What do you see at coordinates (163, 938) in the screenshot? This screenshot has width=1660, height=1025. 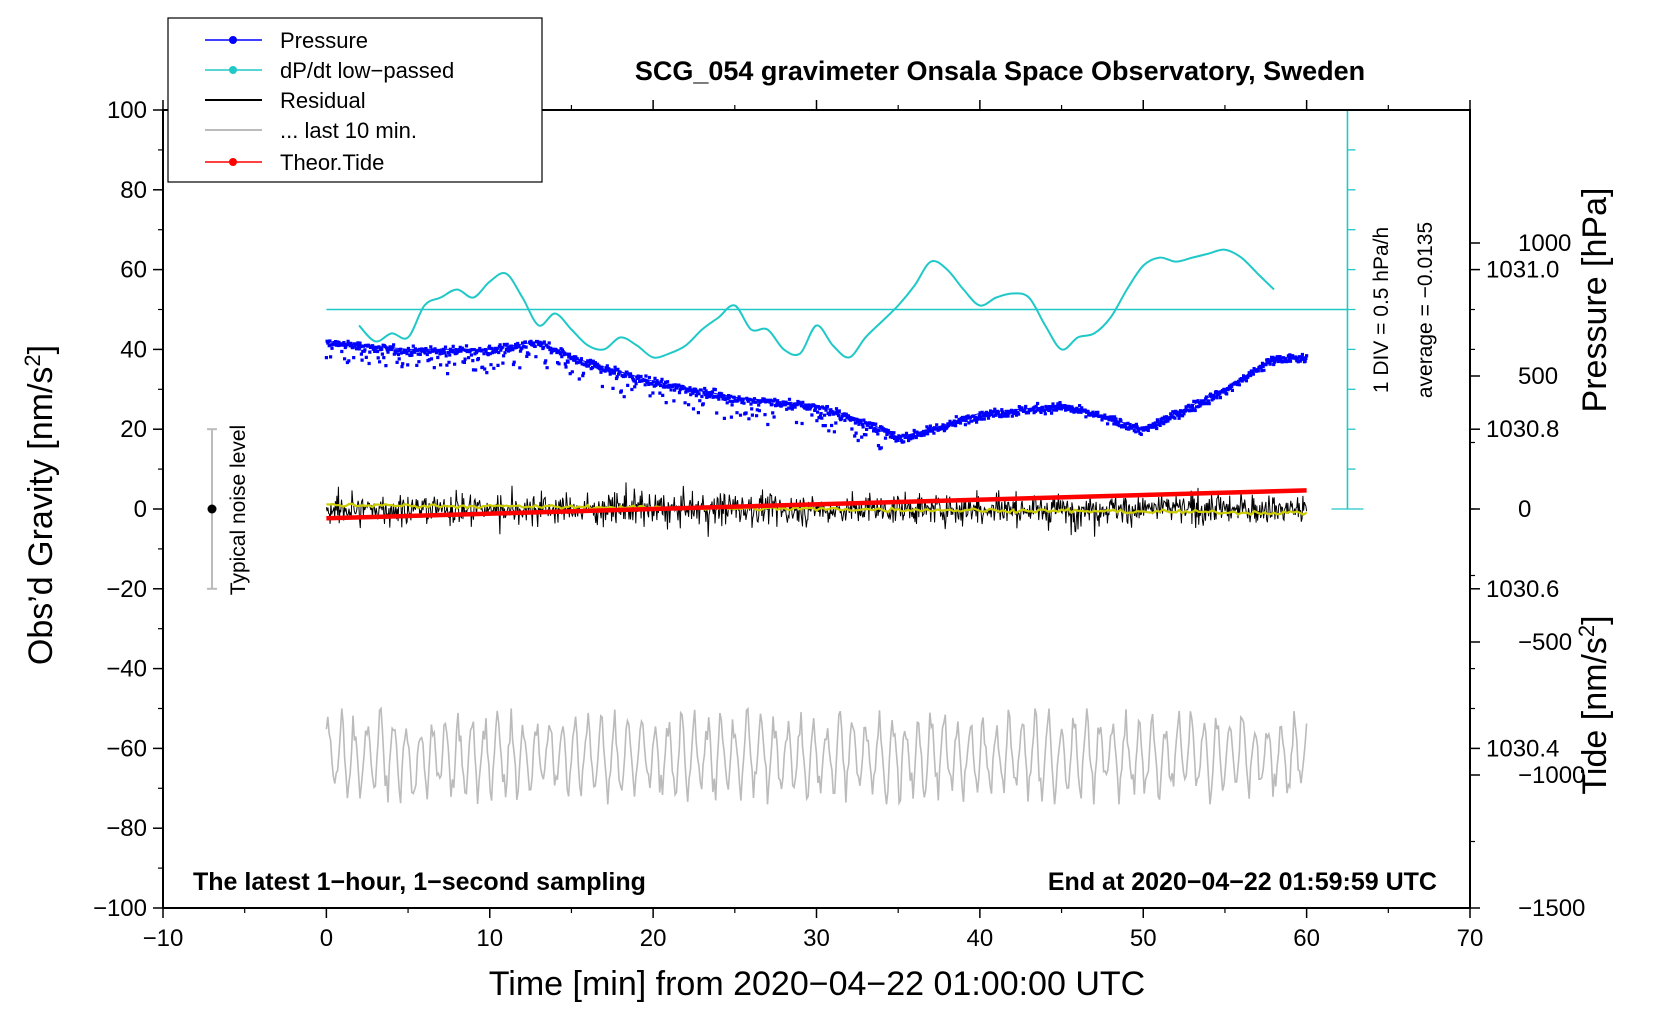 I see `x-tick-label: −10` at bounding box center [163, 938].